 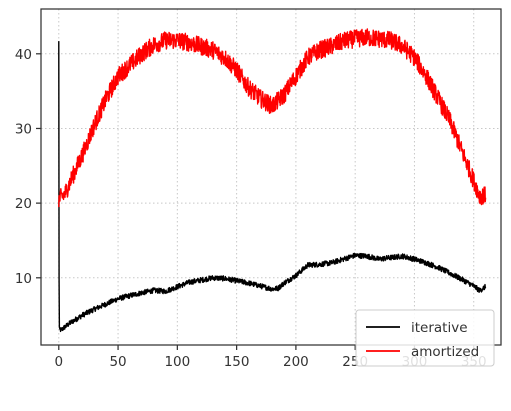 What do you see at coordinates (296, 362) in the screenshot?
I see `x-tick-label: 200` at bounding box center [296, 362].